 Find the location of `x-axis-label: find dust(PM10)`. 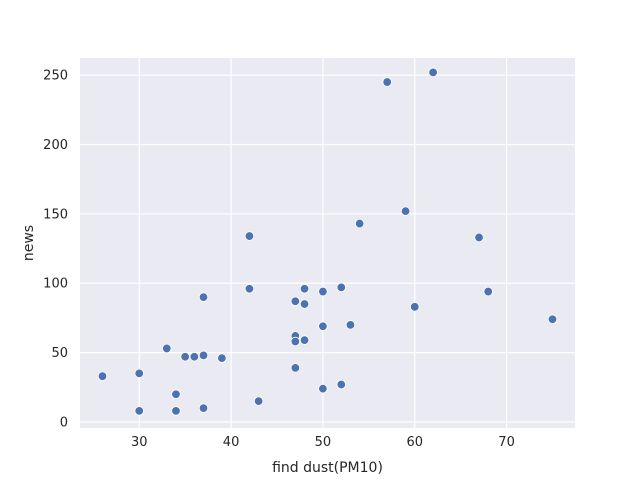

x-axis-label: find dust(PM10) is located at coordinates (327, 468).